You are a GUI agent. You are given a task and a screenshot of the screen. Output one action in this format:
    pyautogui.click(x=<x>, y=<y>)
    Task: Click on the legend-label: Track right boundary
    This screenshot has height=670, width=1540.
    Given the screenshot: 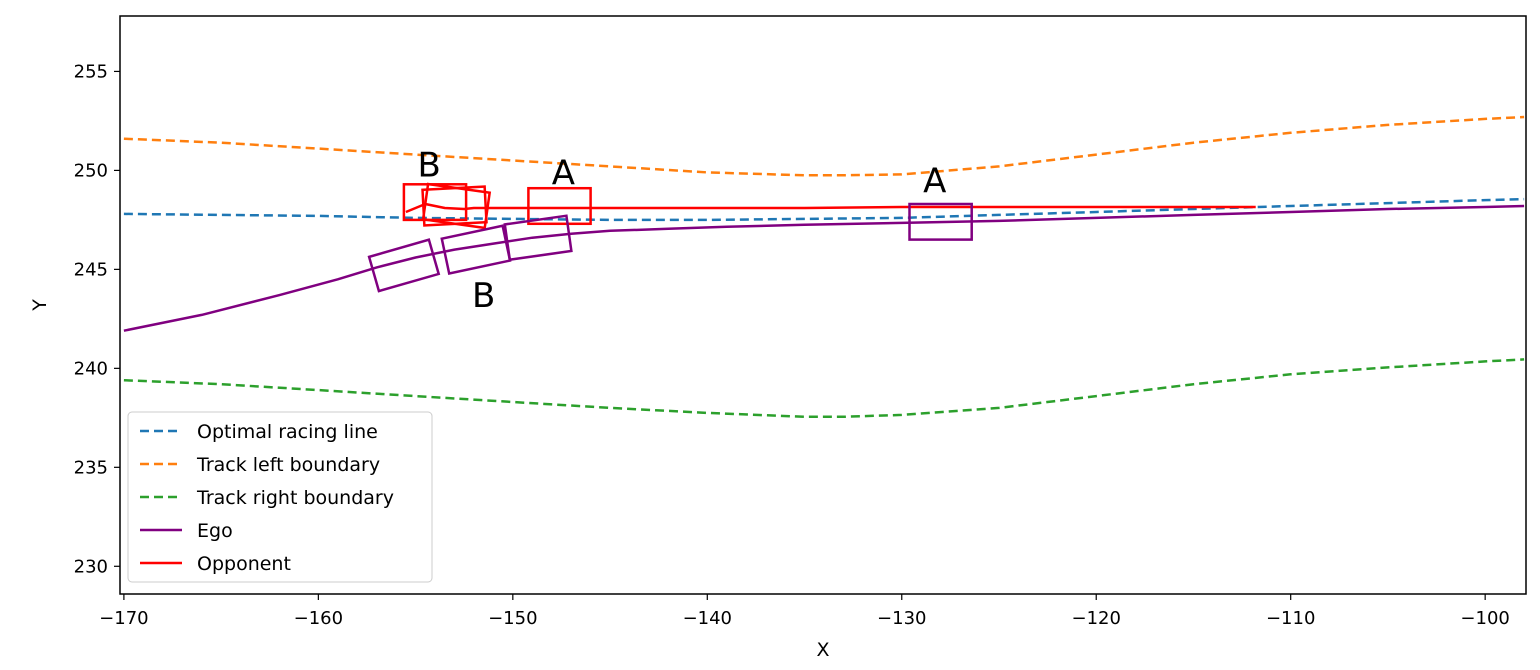 What is the action you would take?
    pyautogui.click(x=295, y=498)
    